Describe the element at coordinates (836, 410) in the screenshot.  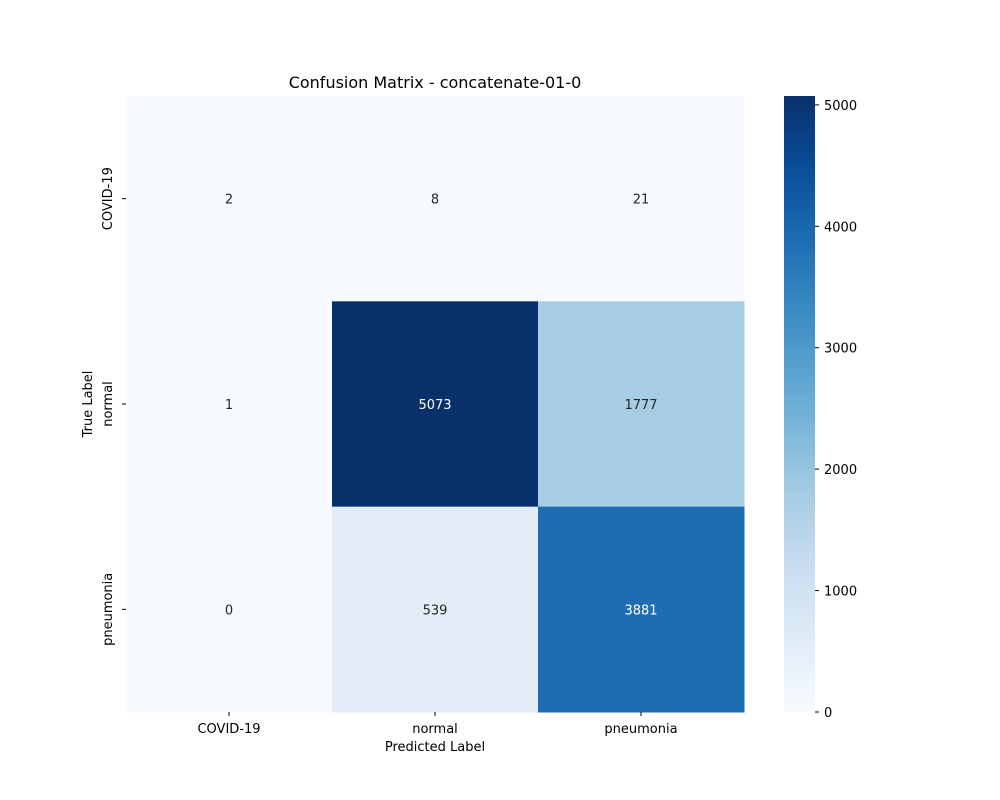
I see `colorbar-ticks: 0 1000 2000 3000 4000 5000` at that location.